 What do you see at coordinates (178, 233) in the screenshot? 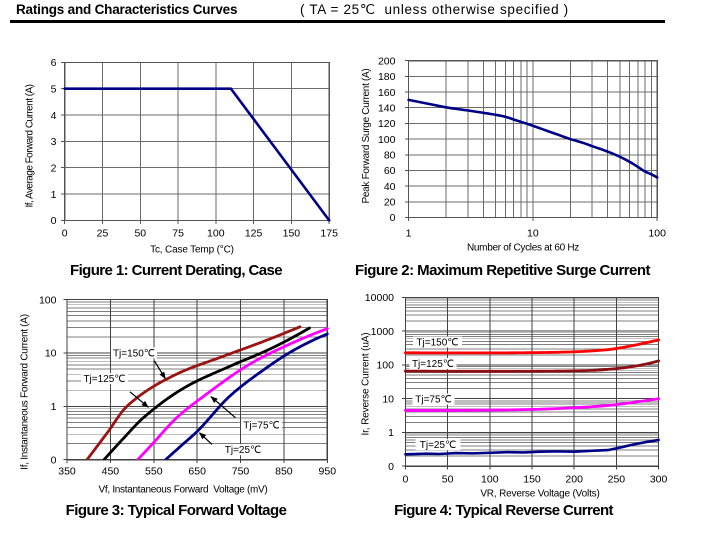
I see `svg-text: 75` at bounding box center [178, 233].